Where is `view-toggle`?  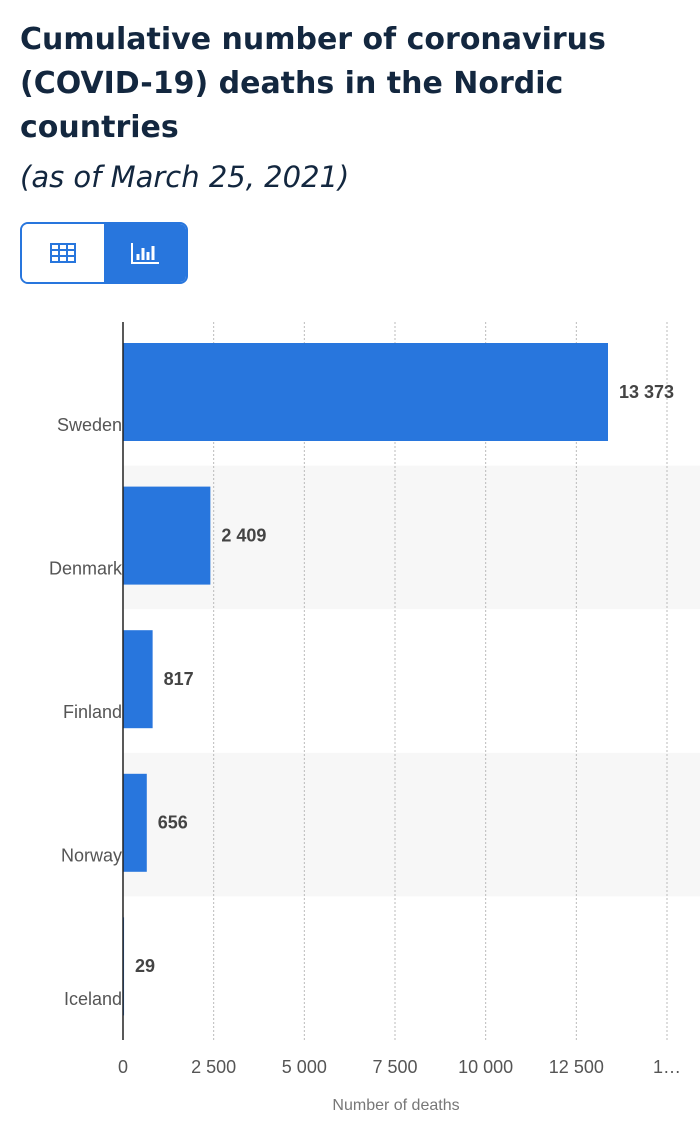 view-toggle is located at coordinates (104, 253).